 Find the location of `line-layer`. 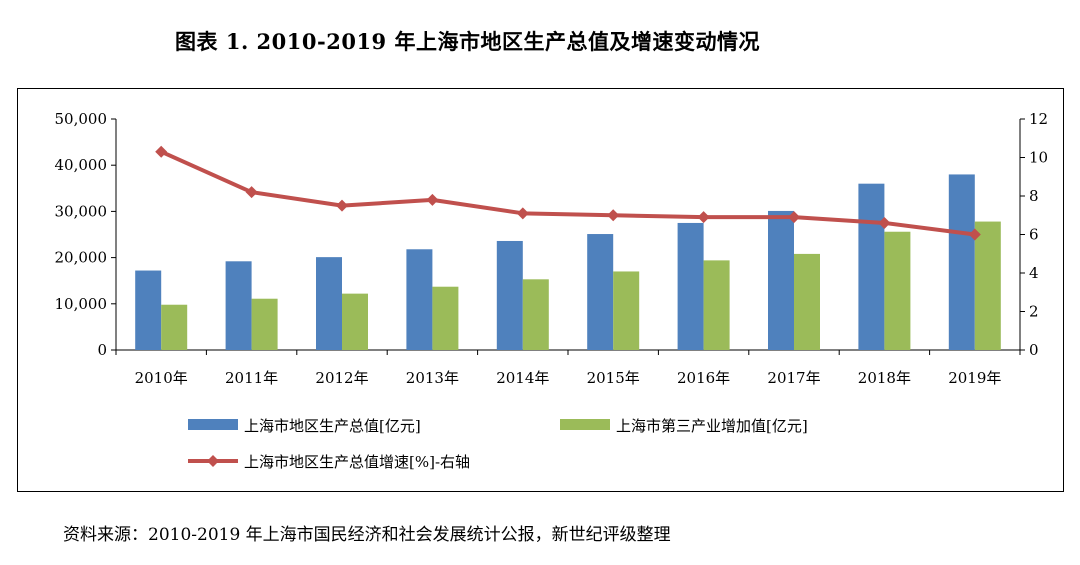

line-layer is located at coordinates (568, 193).